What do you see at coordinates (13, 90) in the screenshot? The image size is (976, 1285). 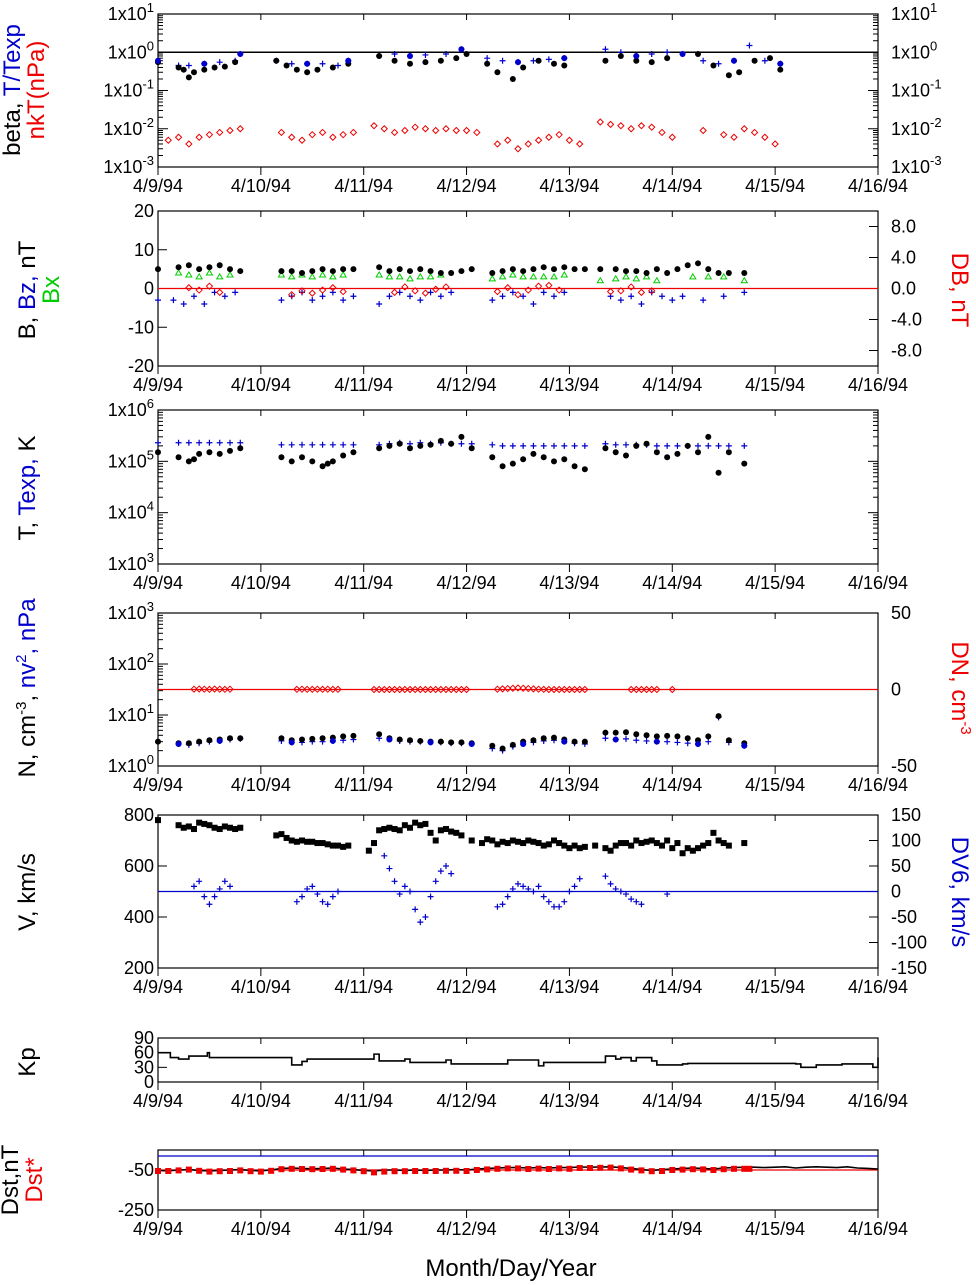 I see `beta-y-label: beta, T/Texp` at bounding box center [13, 90].